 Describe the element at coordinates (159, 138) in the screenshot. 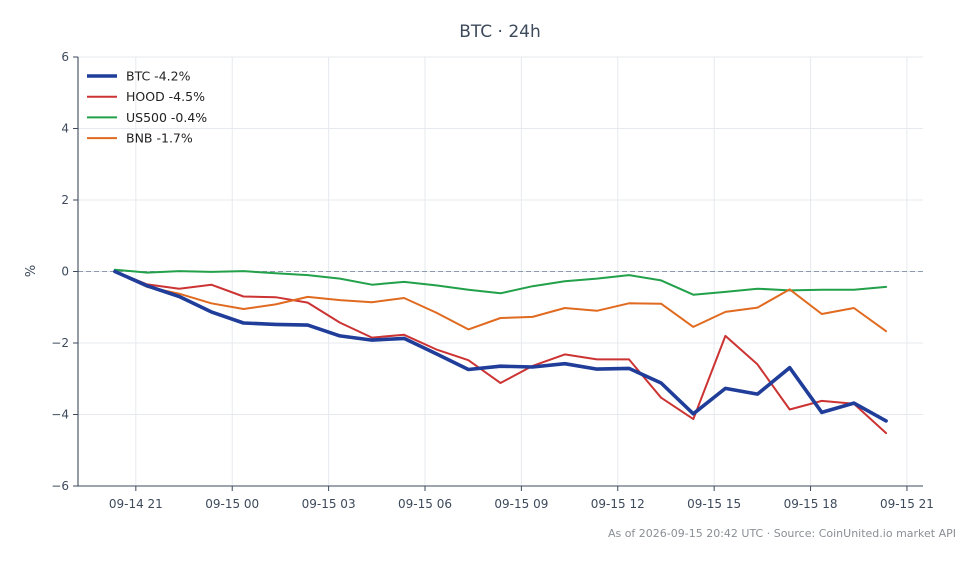

I see `legend-label: BNB -1.7%` at that location.